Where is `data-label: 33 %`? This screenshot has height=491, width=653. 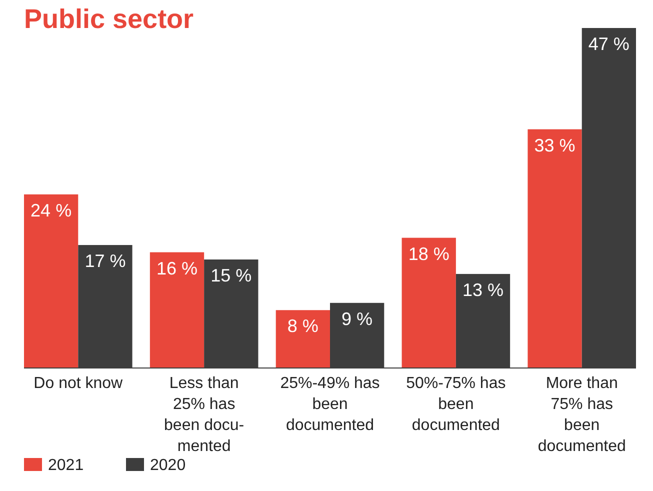
data-label: 33 % is located at coordinates (555, 145).